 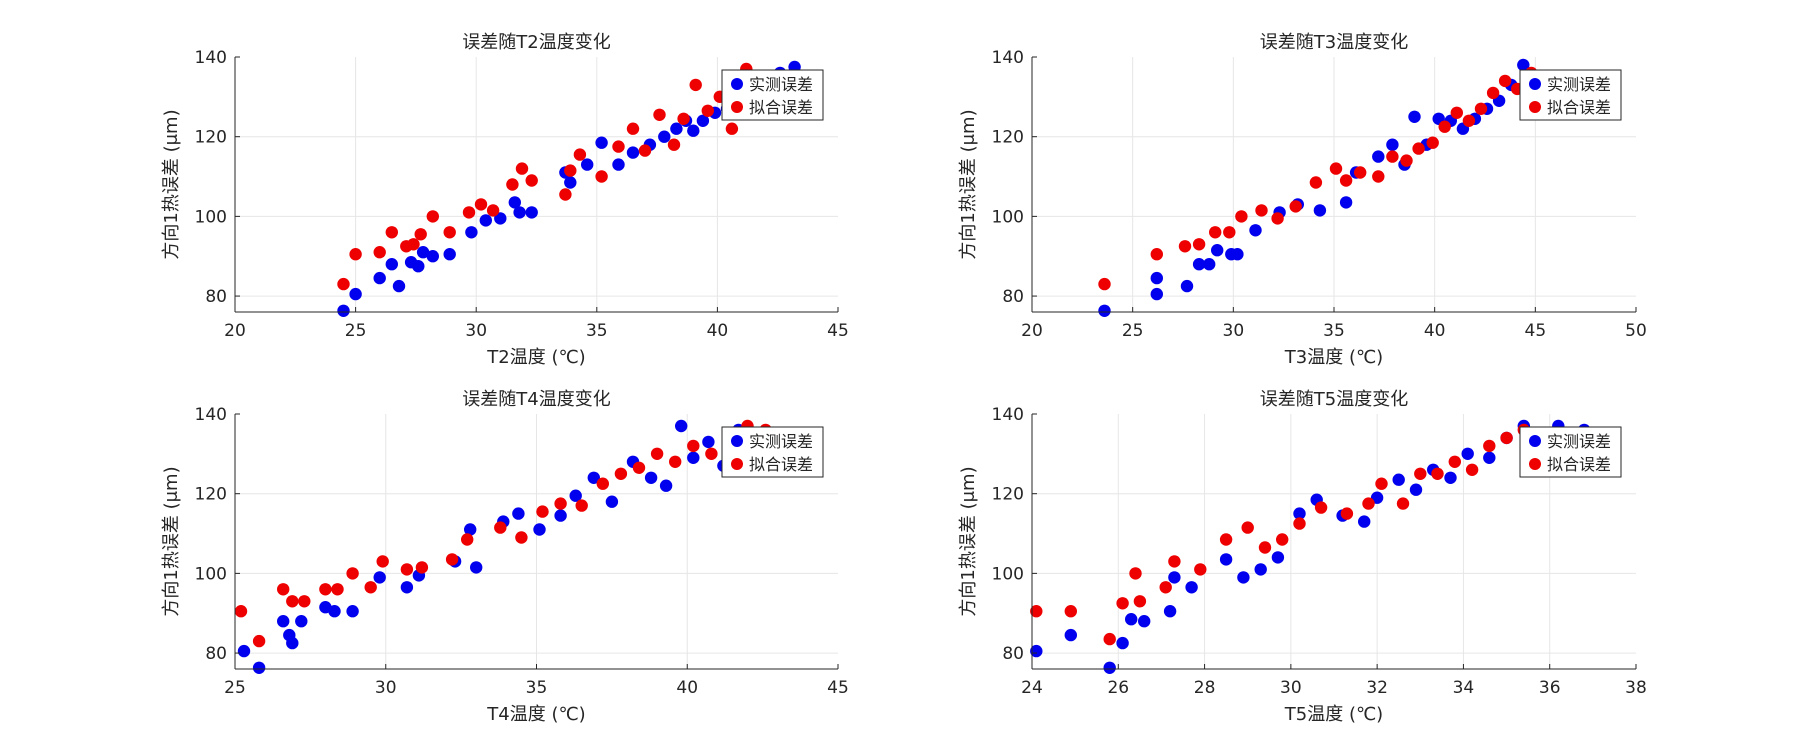 What do you see at coordinates (781, 84) in the screenshot?
I see `legend-label: 实测误差` at bounding box center [781, 84].